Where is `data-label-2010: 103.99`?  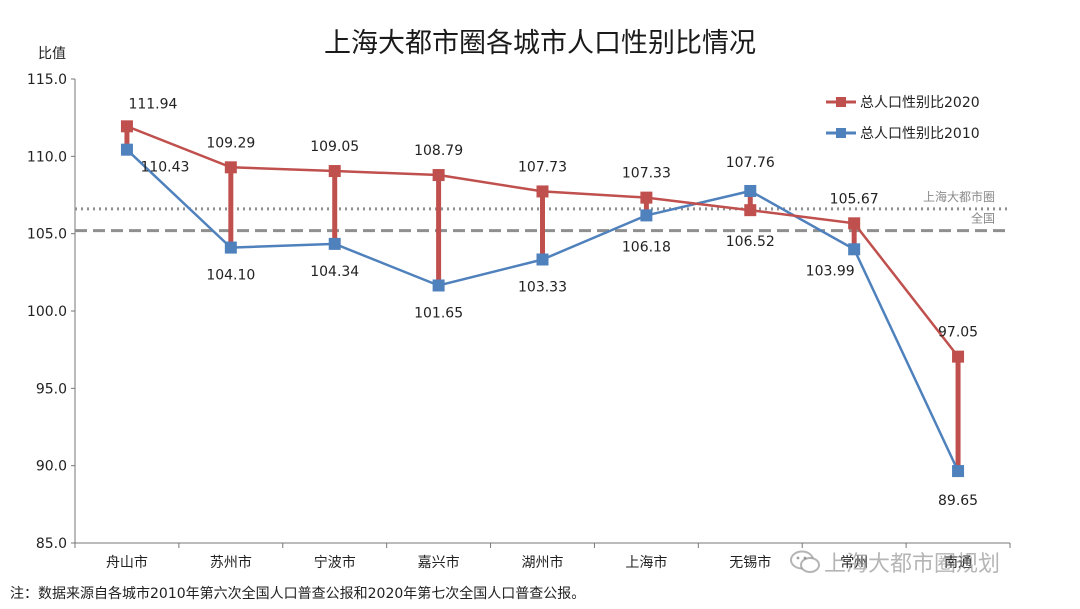 data-label-2010: 103.99 is located at coordinates (830, 271).